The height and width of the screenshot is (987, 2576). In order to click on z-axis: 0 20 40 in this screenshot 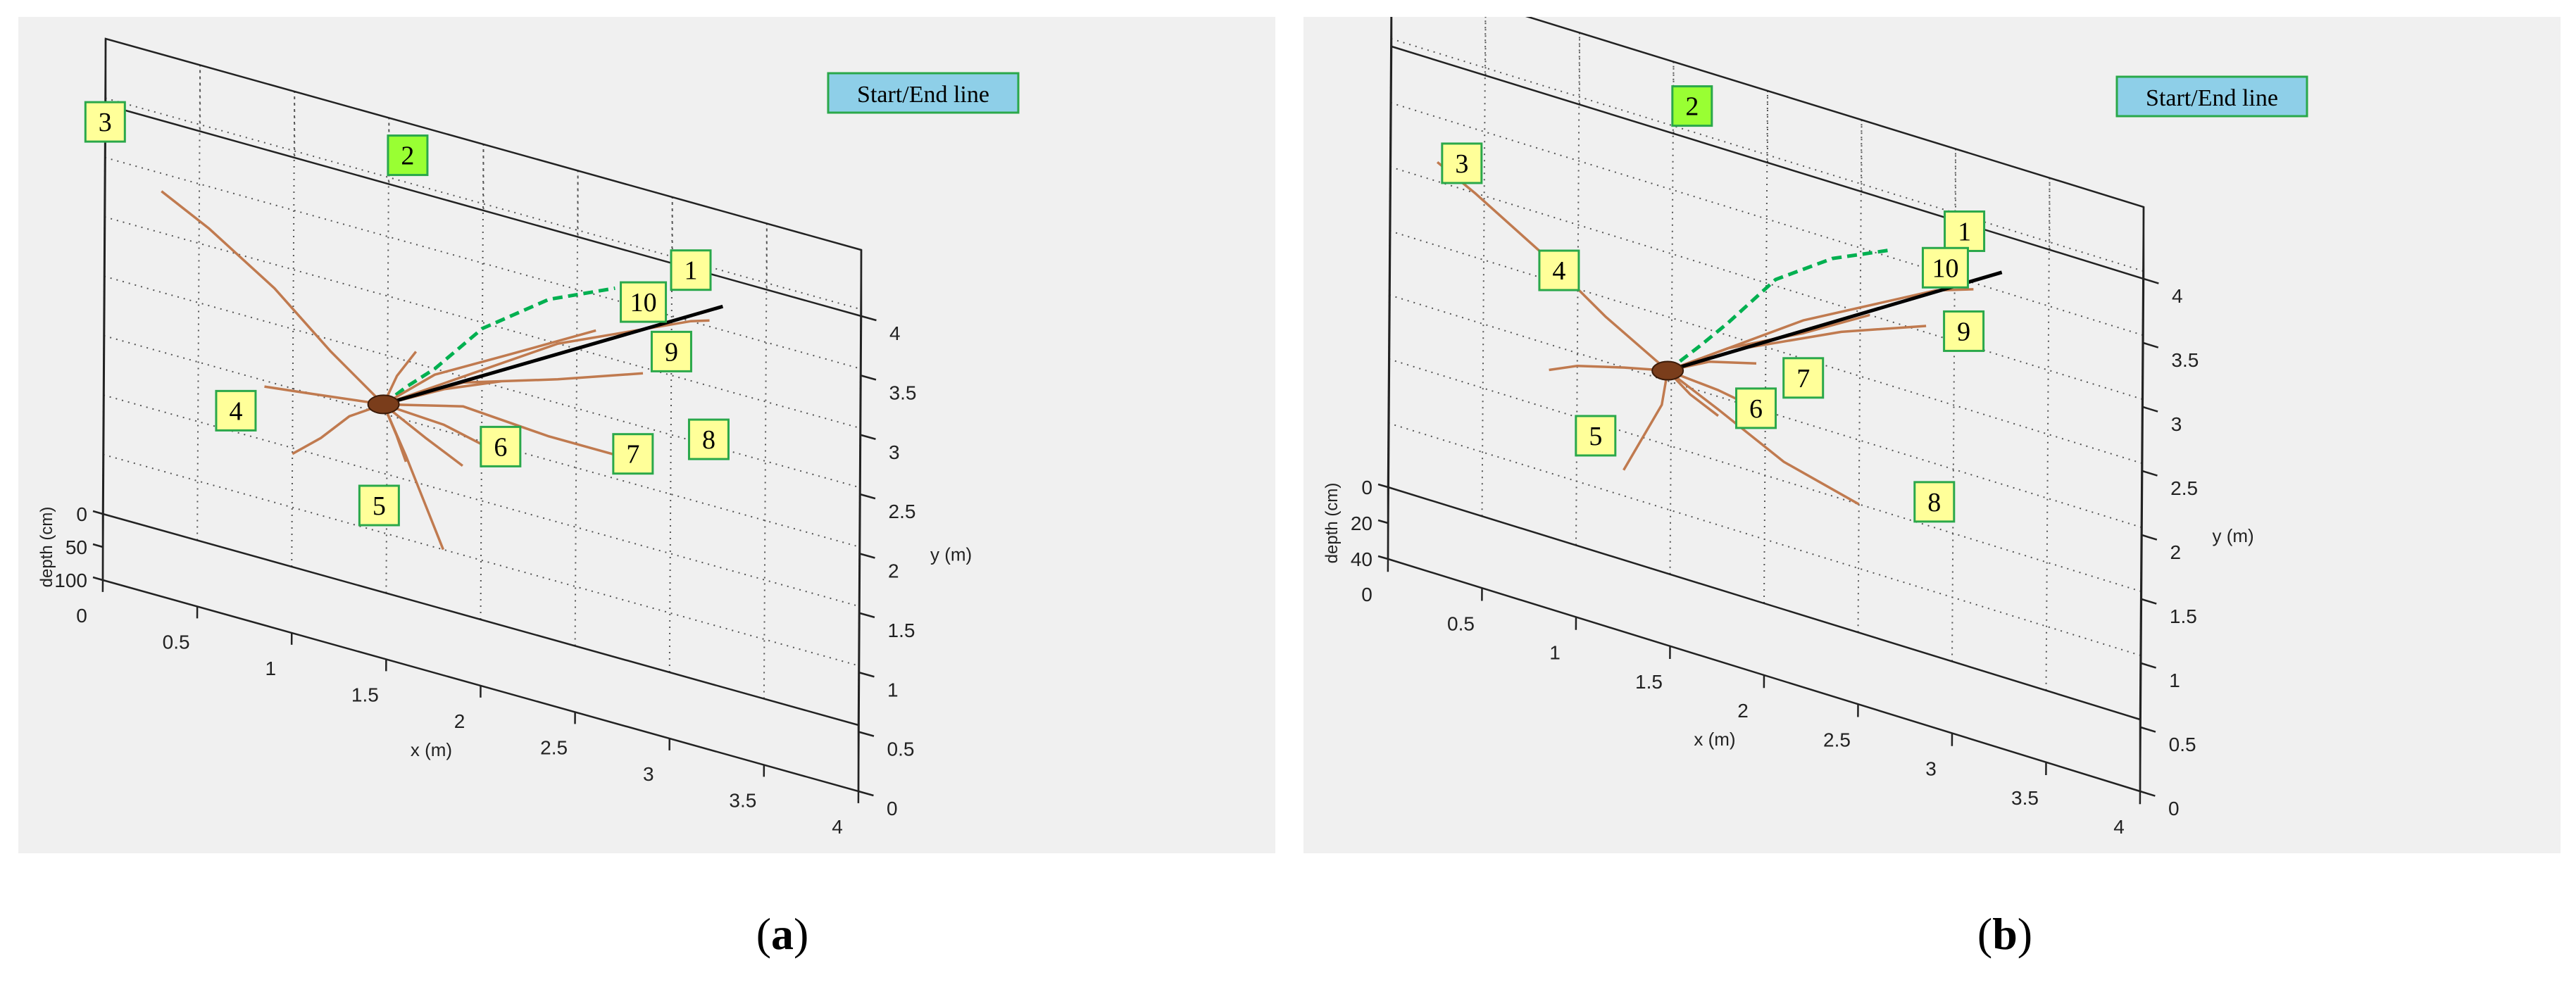, I will do `click(1370, 523)`.